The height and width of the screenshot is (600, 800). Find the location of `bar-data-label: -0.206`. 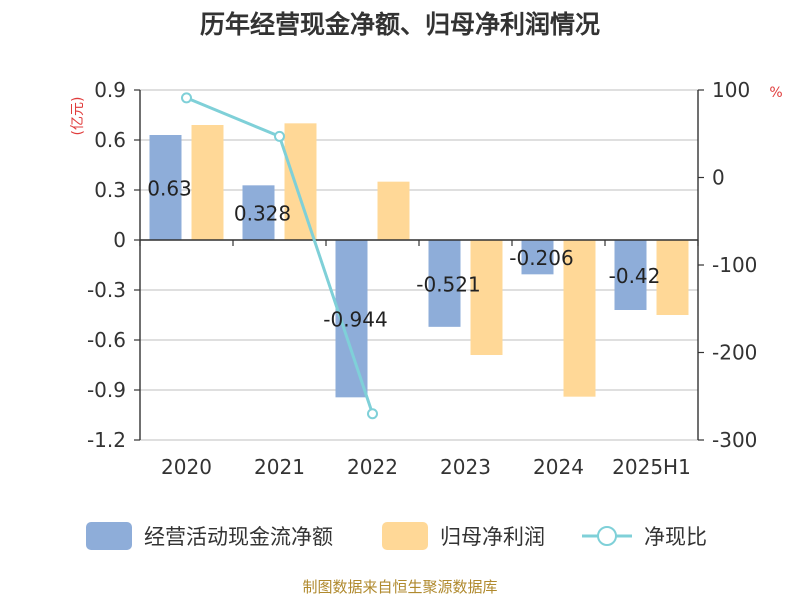

bar-data-label: -0.206 is located at coordinates (541, 258).